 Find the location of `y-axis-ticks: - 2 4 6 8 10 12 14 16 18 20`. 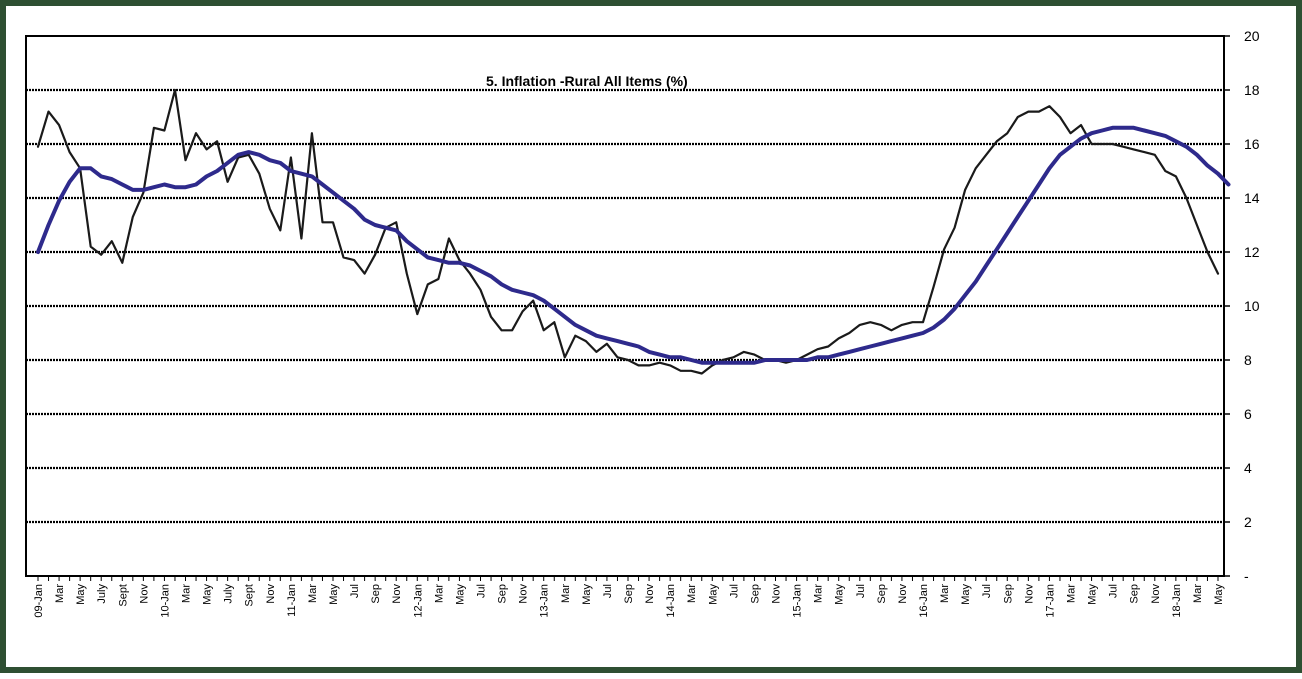

y-axis-ticks: - 2 4 6 8 10 12 14 16 18 20 is located at coordinates (1242, 306).